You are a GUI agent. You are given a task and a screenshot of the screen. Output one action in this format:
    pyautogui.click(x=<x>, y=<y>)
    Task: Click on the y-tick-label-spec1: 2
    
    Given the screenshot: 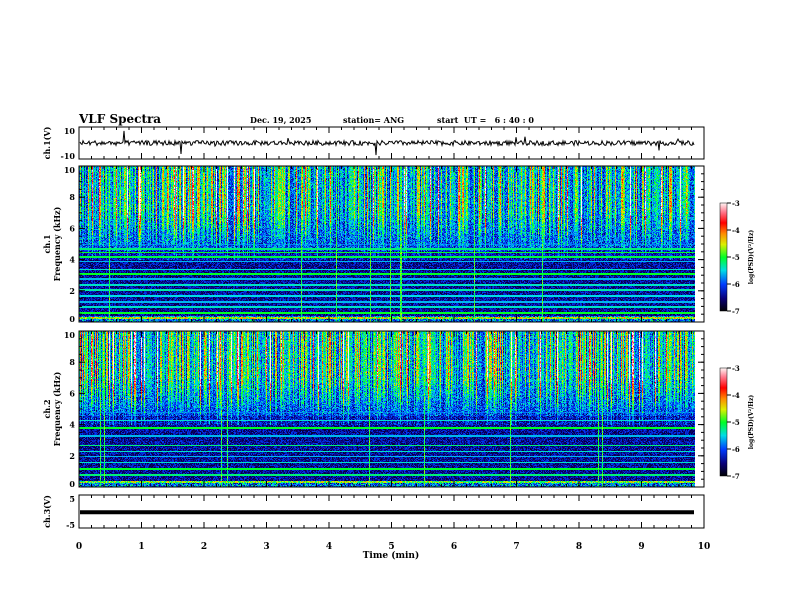 What is the action you would take?
    pyautogui.click(x=72, y=291)
    